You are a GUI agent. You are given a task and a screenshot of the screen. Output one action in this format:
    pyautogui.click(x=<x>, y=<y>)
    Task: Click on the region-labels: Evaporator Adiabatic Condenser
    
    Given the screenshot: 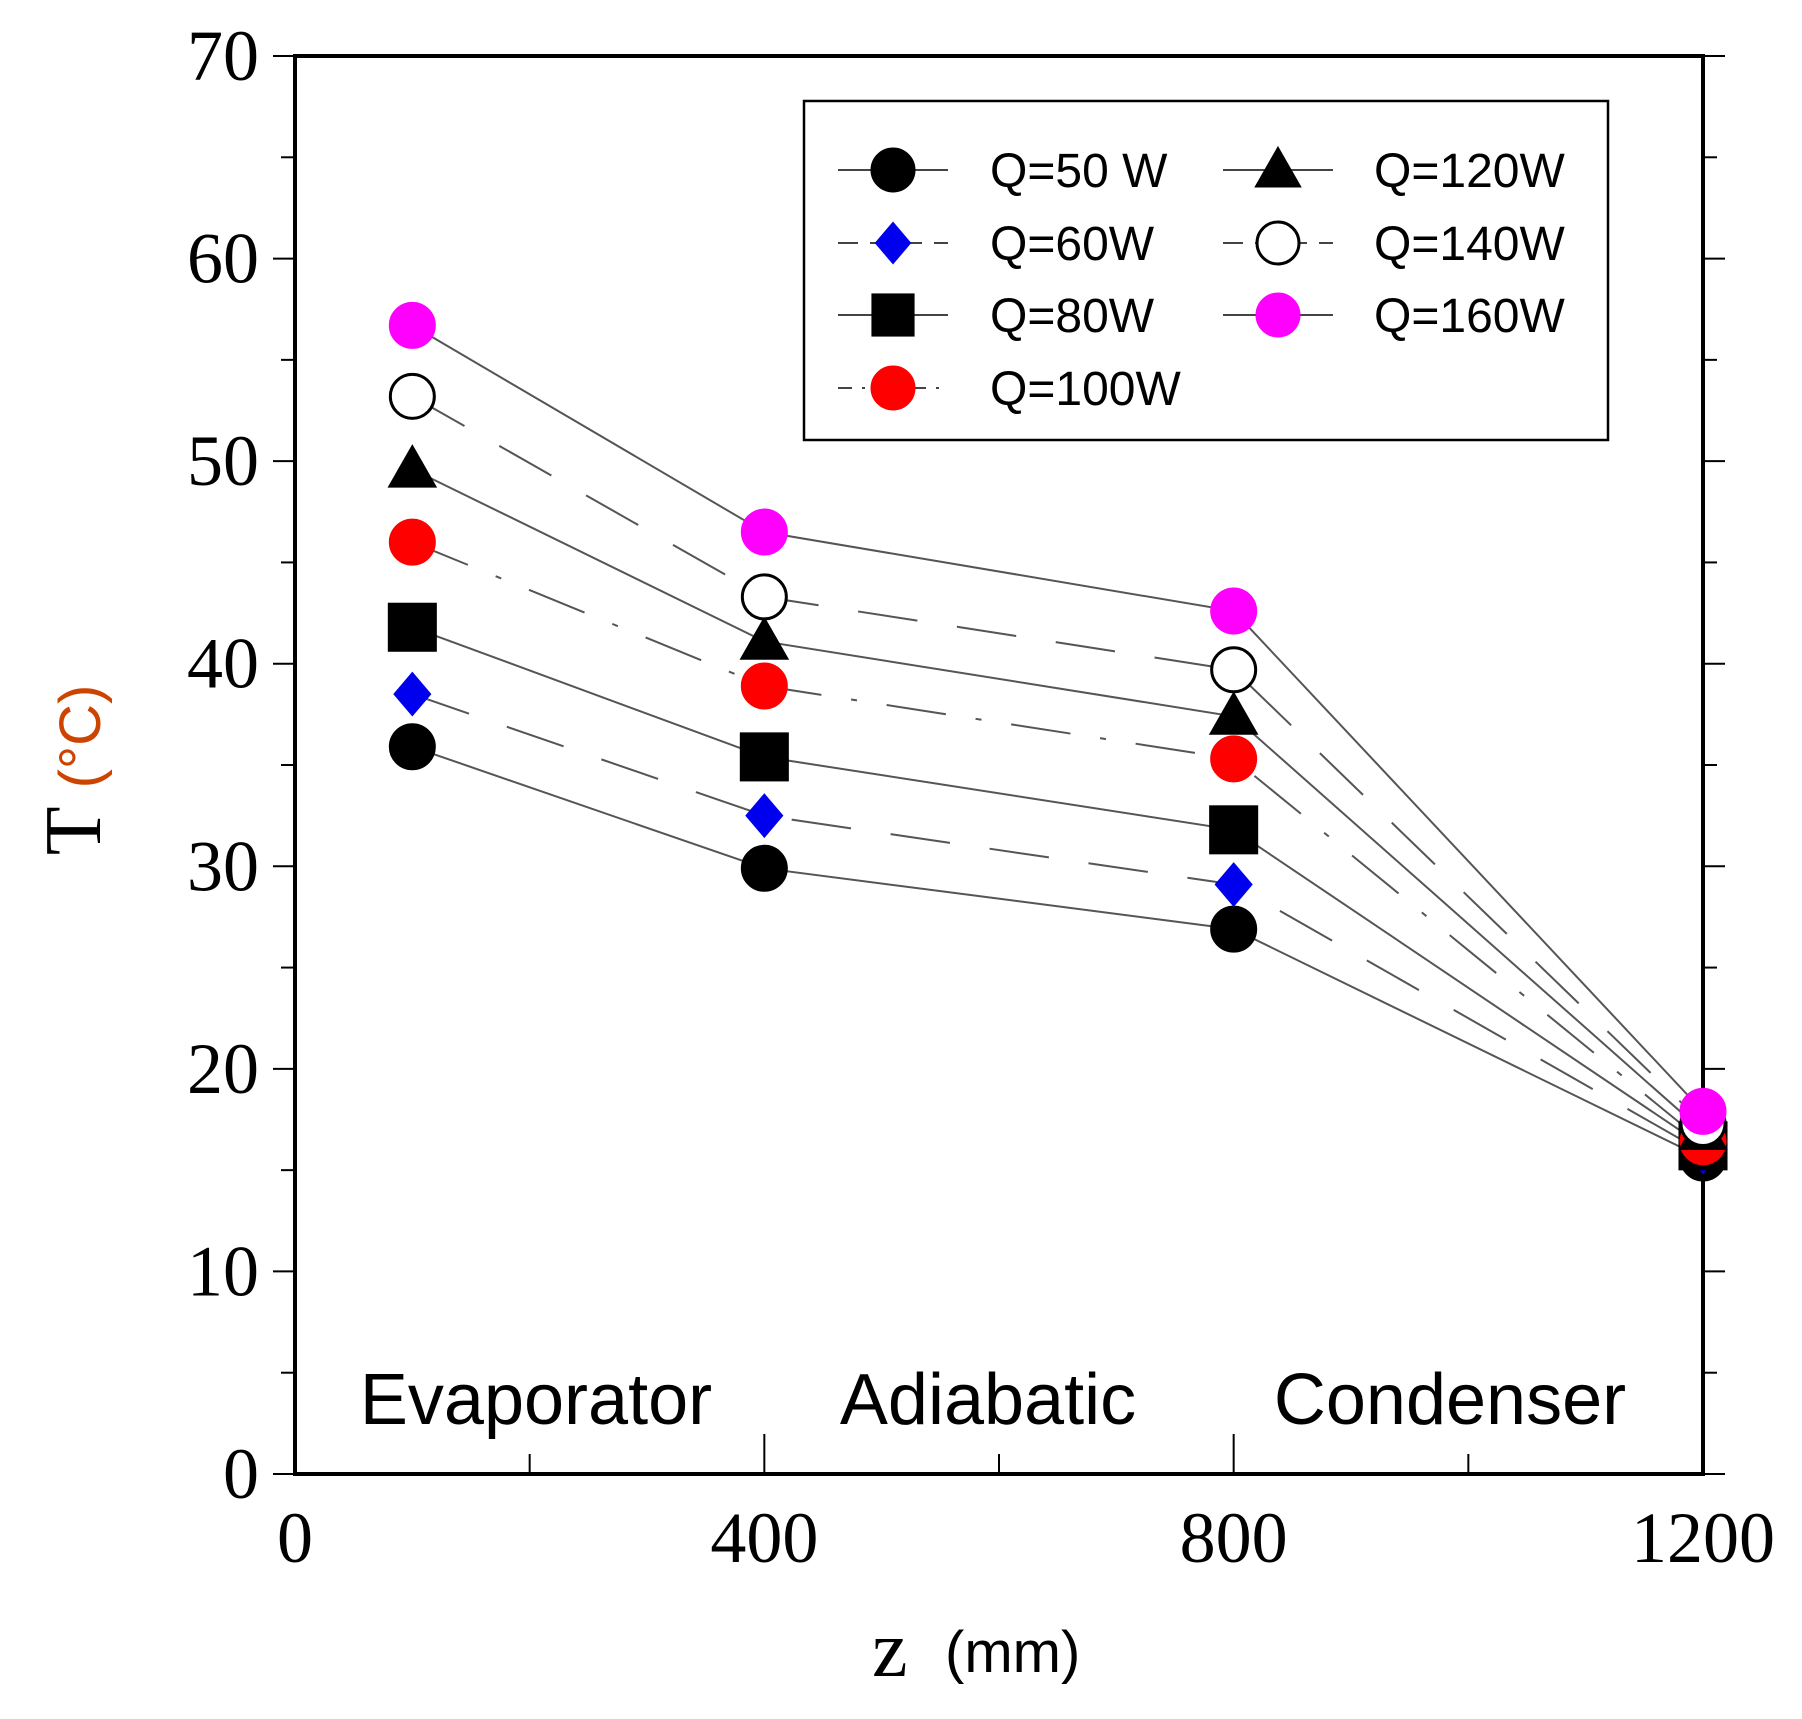 What is the action you would take?
    pyautogui.click(x=993, y=1400)
    